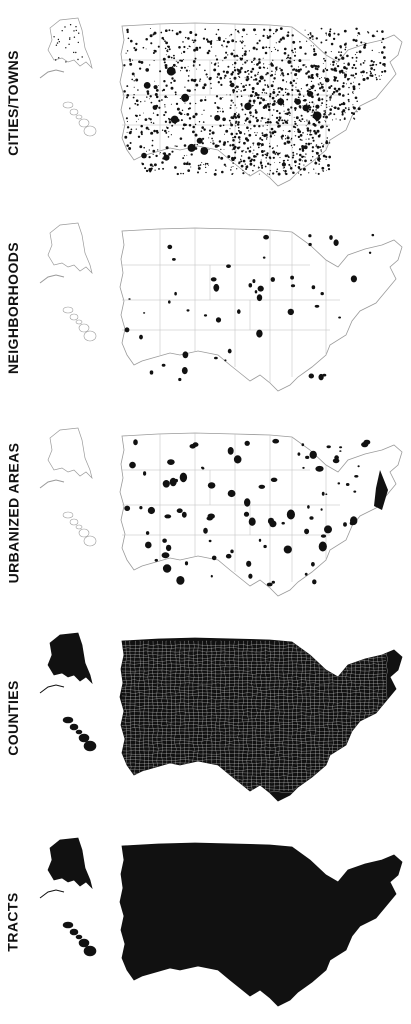  I want to click on map-counties, so click(221, 717).